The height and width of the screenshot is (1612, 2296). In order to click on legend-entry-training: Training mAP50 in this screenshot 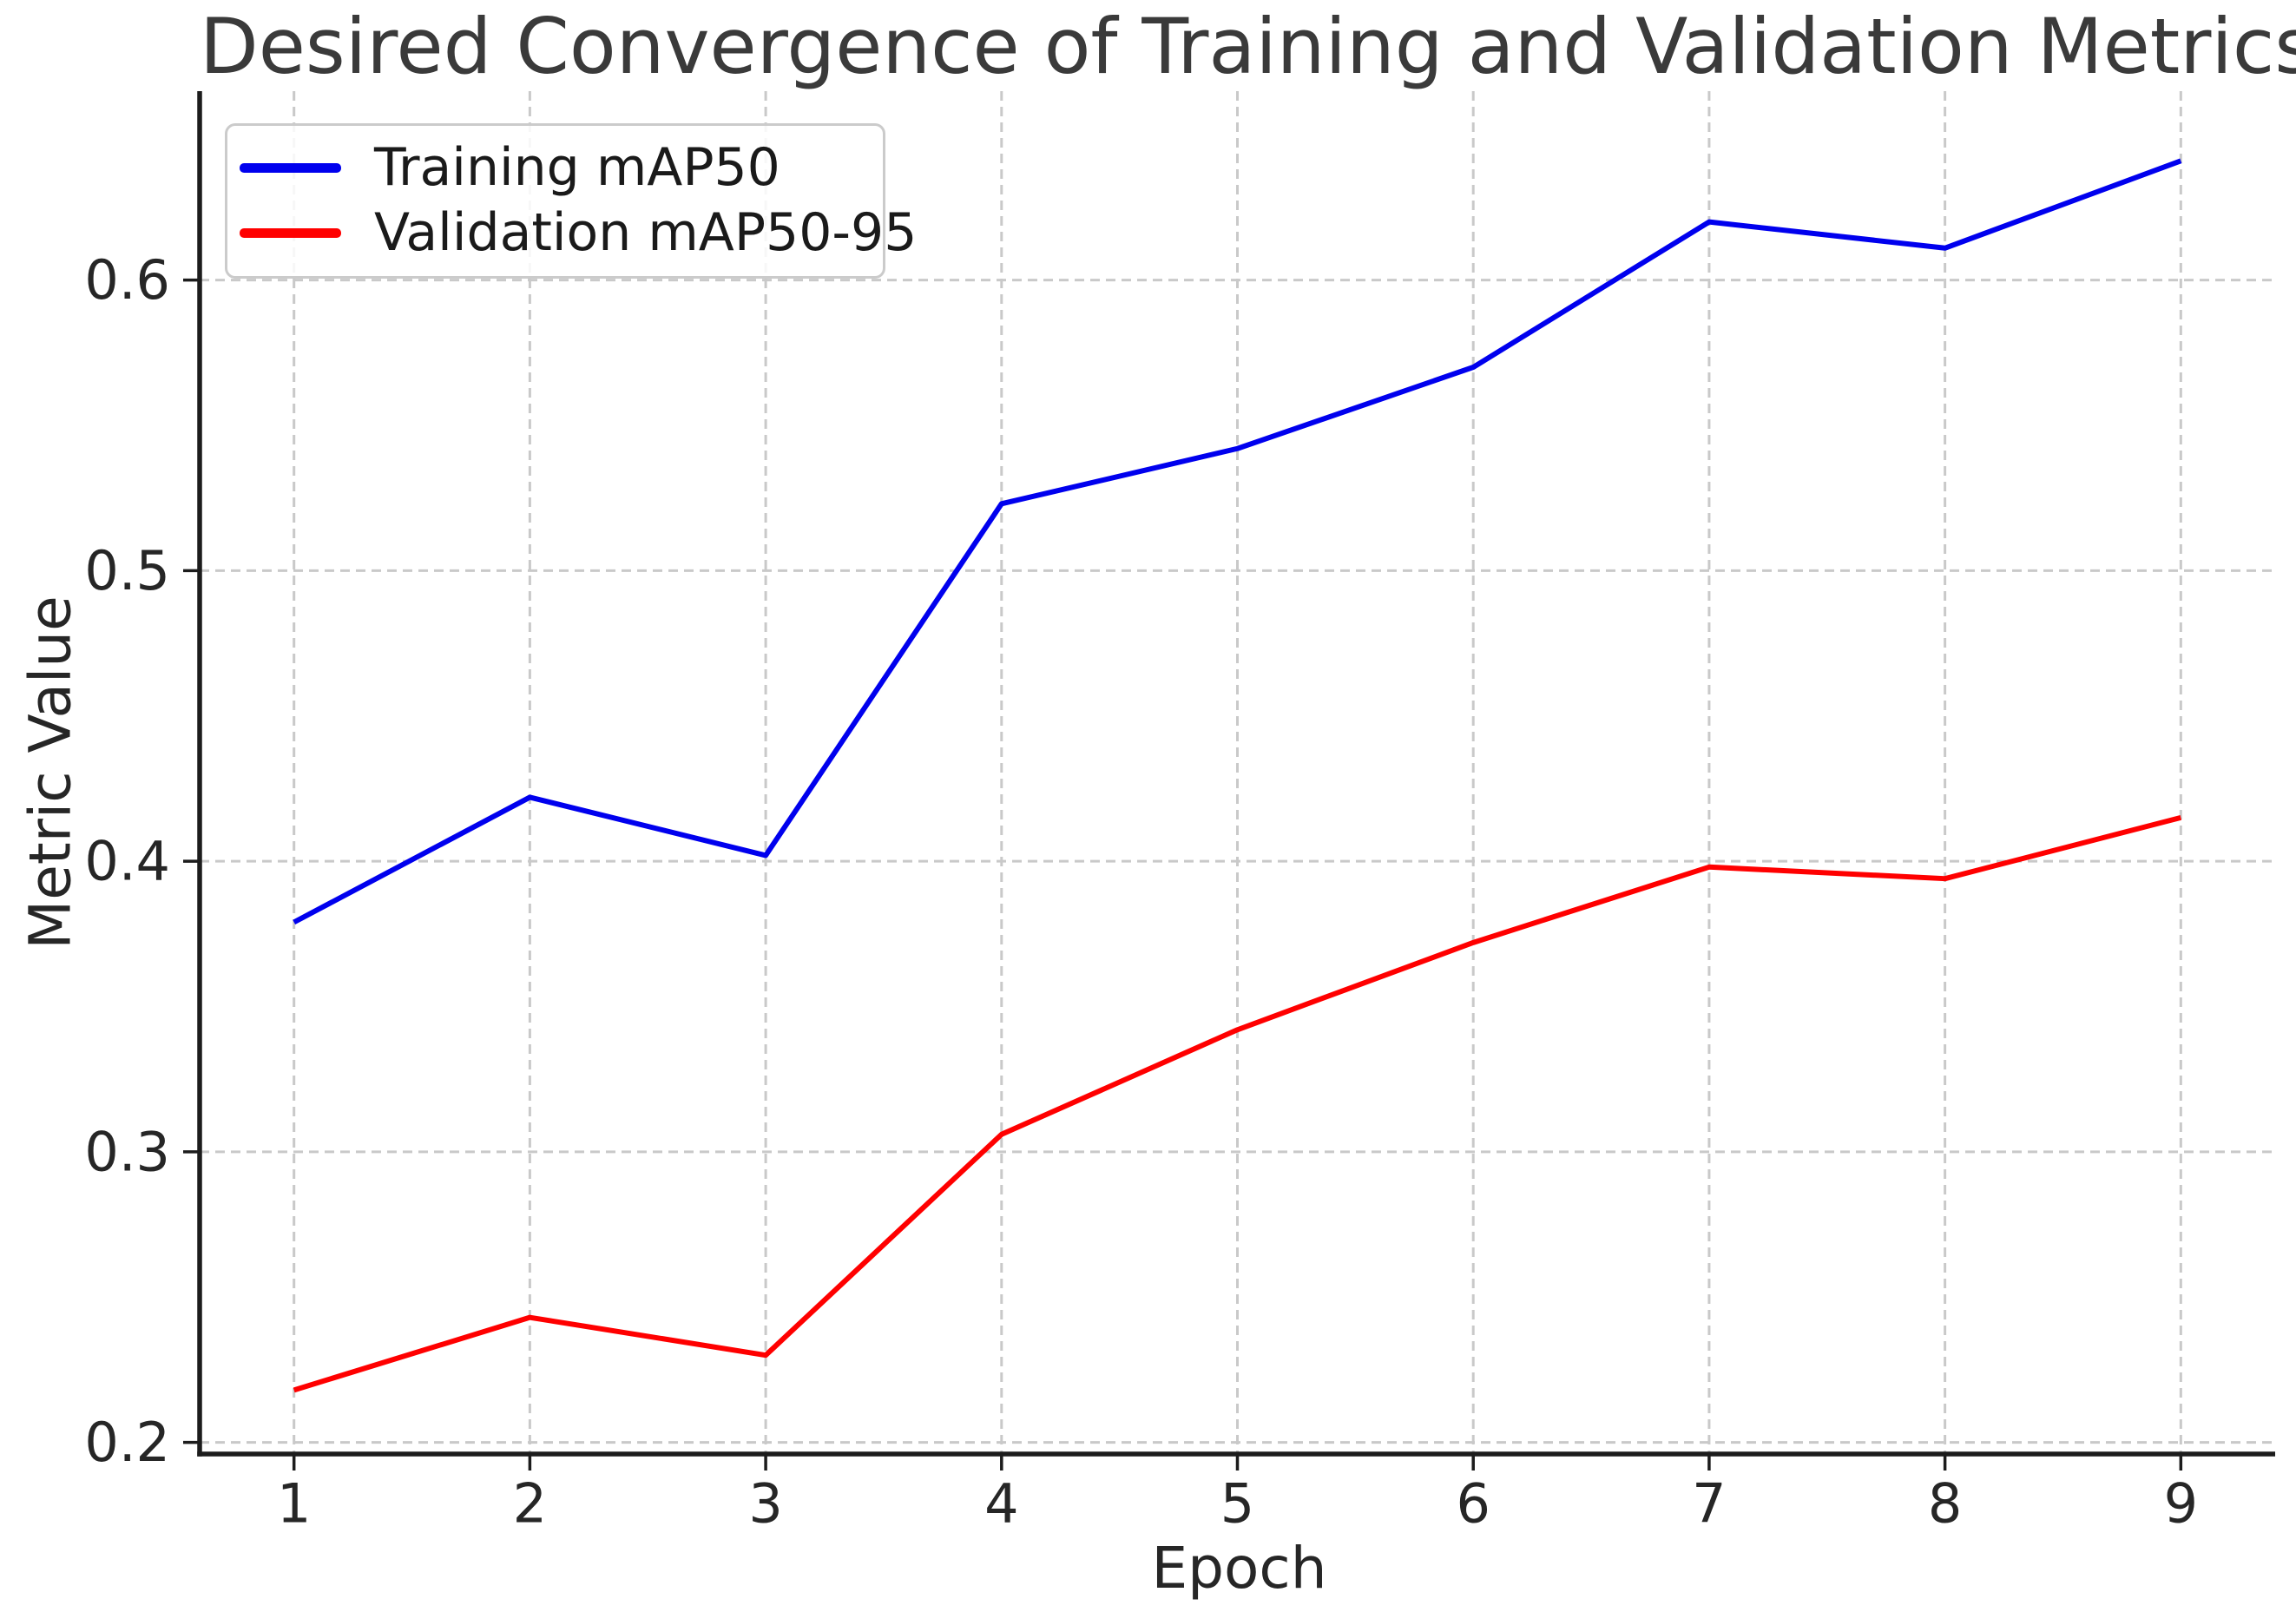, I will do `click(552, 167)`.